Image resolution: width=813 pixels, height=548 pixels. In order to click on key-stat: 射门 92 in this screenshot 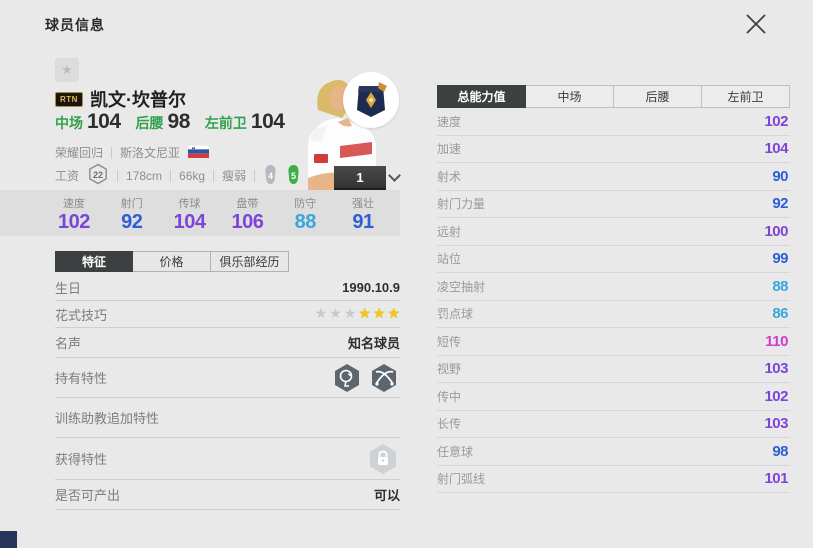, I will do `click(131, 215)`.